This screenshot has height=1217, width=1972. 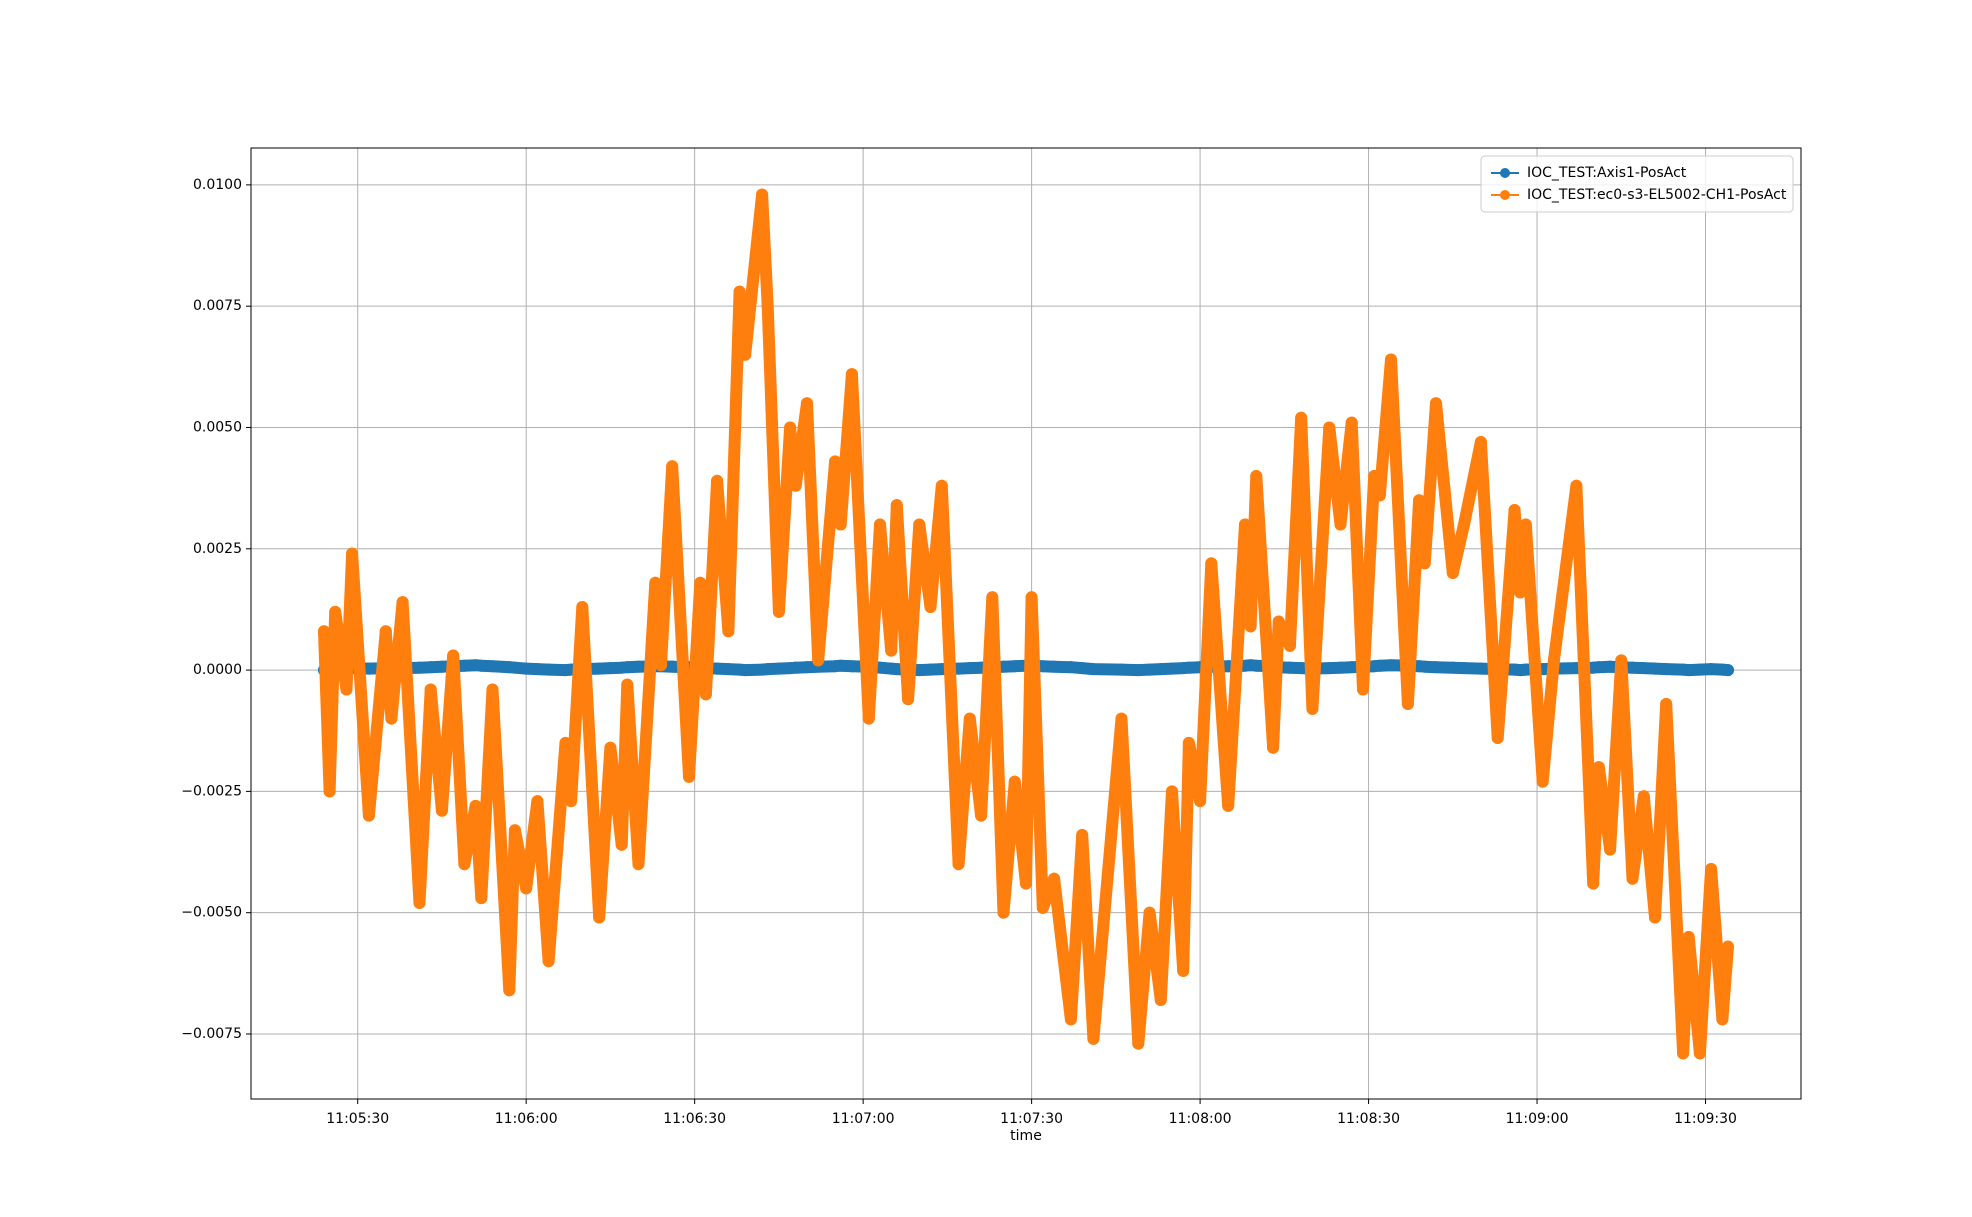 What do you see at coordinates (1368, 1119) in the screenshot?
I see `x-tick-label: 11:08:30` at bounding box center [1368, 1119].